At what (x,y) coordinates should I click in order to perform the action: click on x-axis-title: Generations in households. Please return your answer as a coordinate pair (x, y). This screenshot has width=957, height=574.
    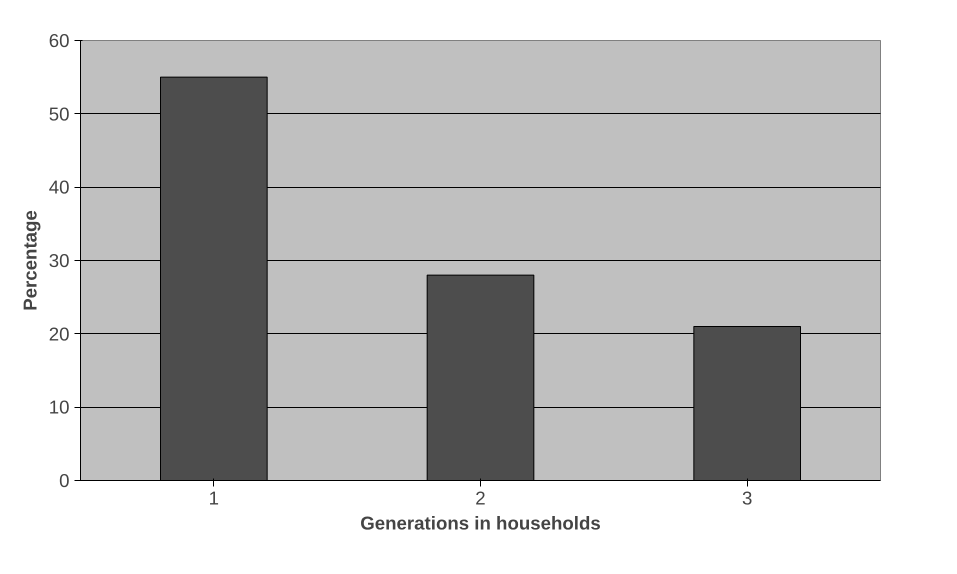
    Looking at the image, I should click on (480, 523).